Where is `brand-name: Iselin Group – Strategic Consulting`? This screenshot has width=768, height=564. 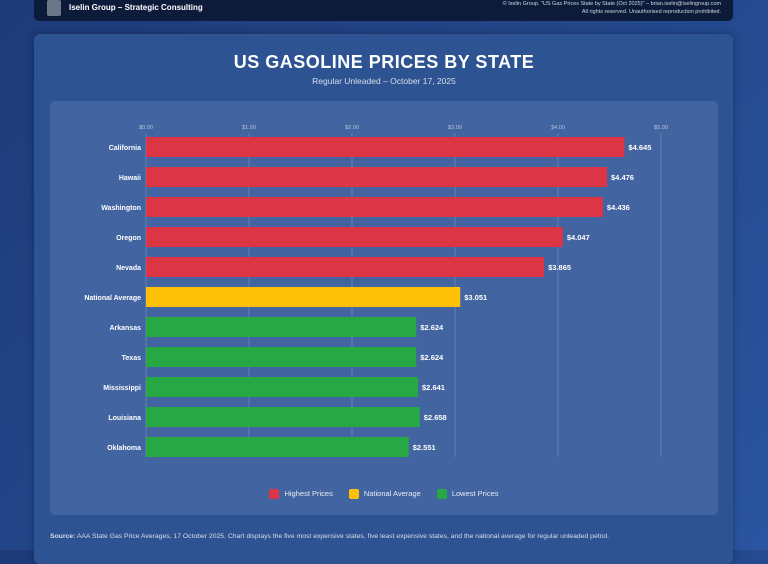 brand-name: Iselin Group – Strategic Consulting is located at coordinates (136, 7).